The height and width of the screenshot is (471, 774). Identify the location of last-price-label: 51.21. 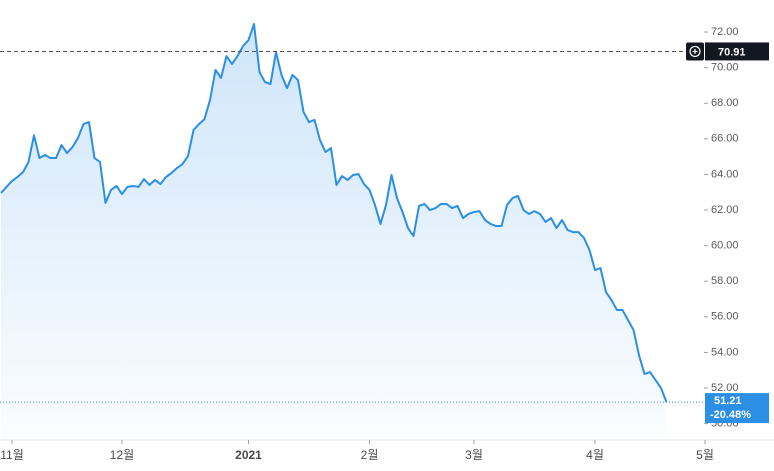
(728, 401).